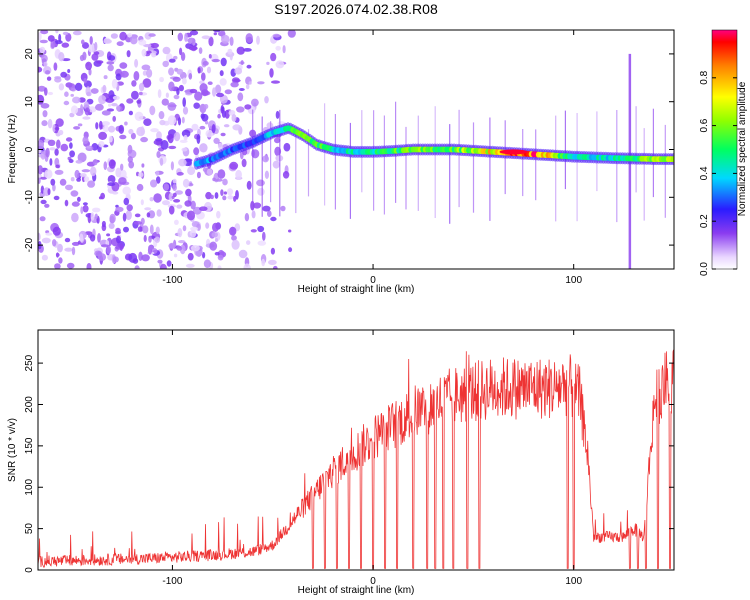  Describe the element at coordinates (433, 146) in the screenshot. I see `spectrogram-ridge` at that location.